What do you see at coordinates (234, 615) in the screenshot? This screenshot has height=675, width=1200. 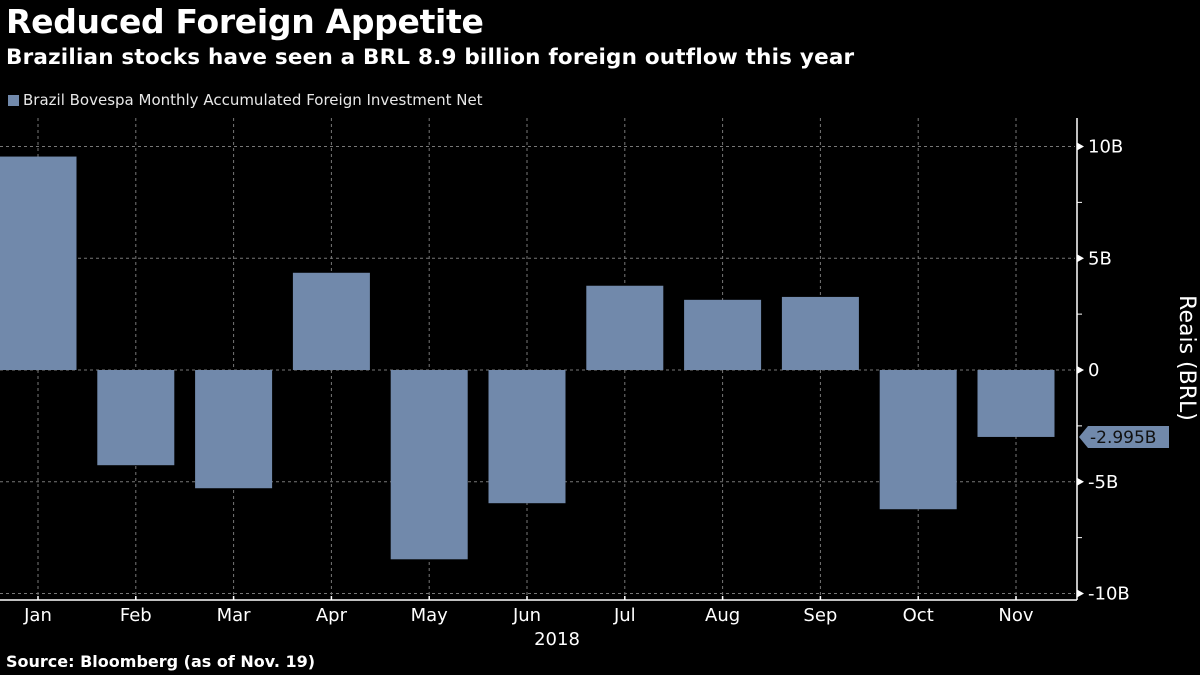 I see `x-tick-label: Mar` at bounding box center [234, 615].